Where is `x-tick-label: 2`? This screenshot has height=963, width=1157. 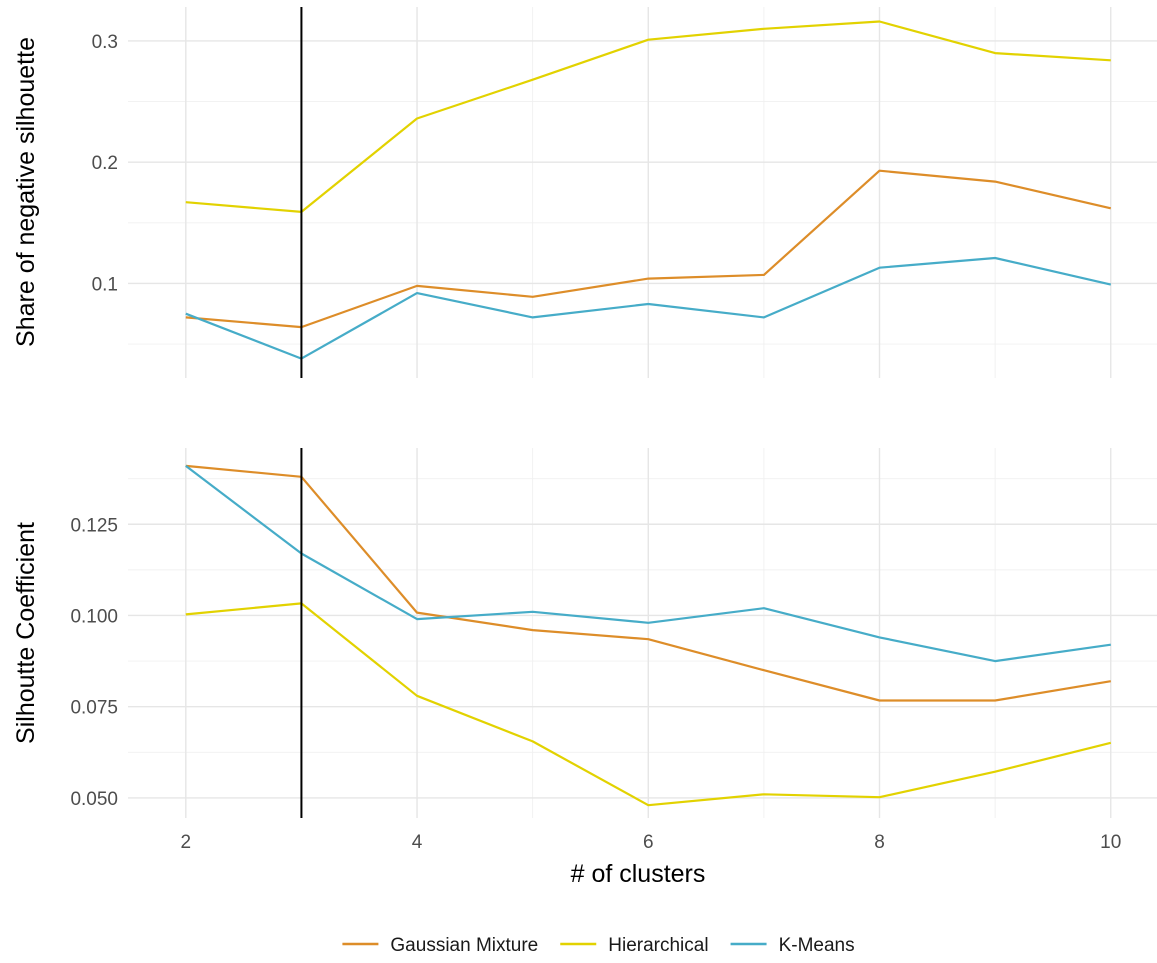
x-tick-label: 2 is located at coordinates (186, 842).